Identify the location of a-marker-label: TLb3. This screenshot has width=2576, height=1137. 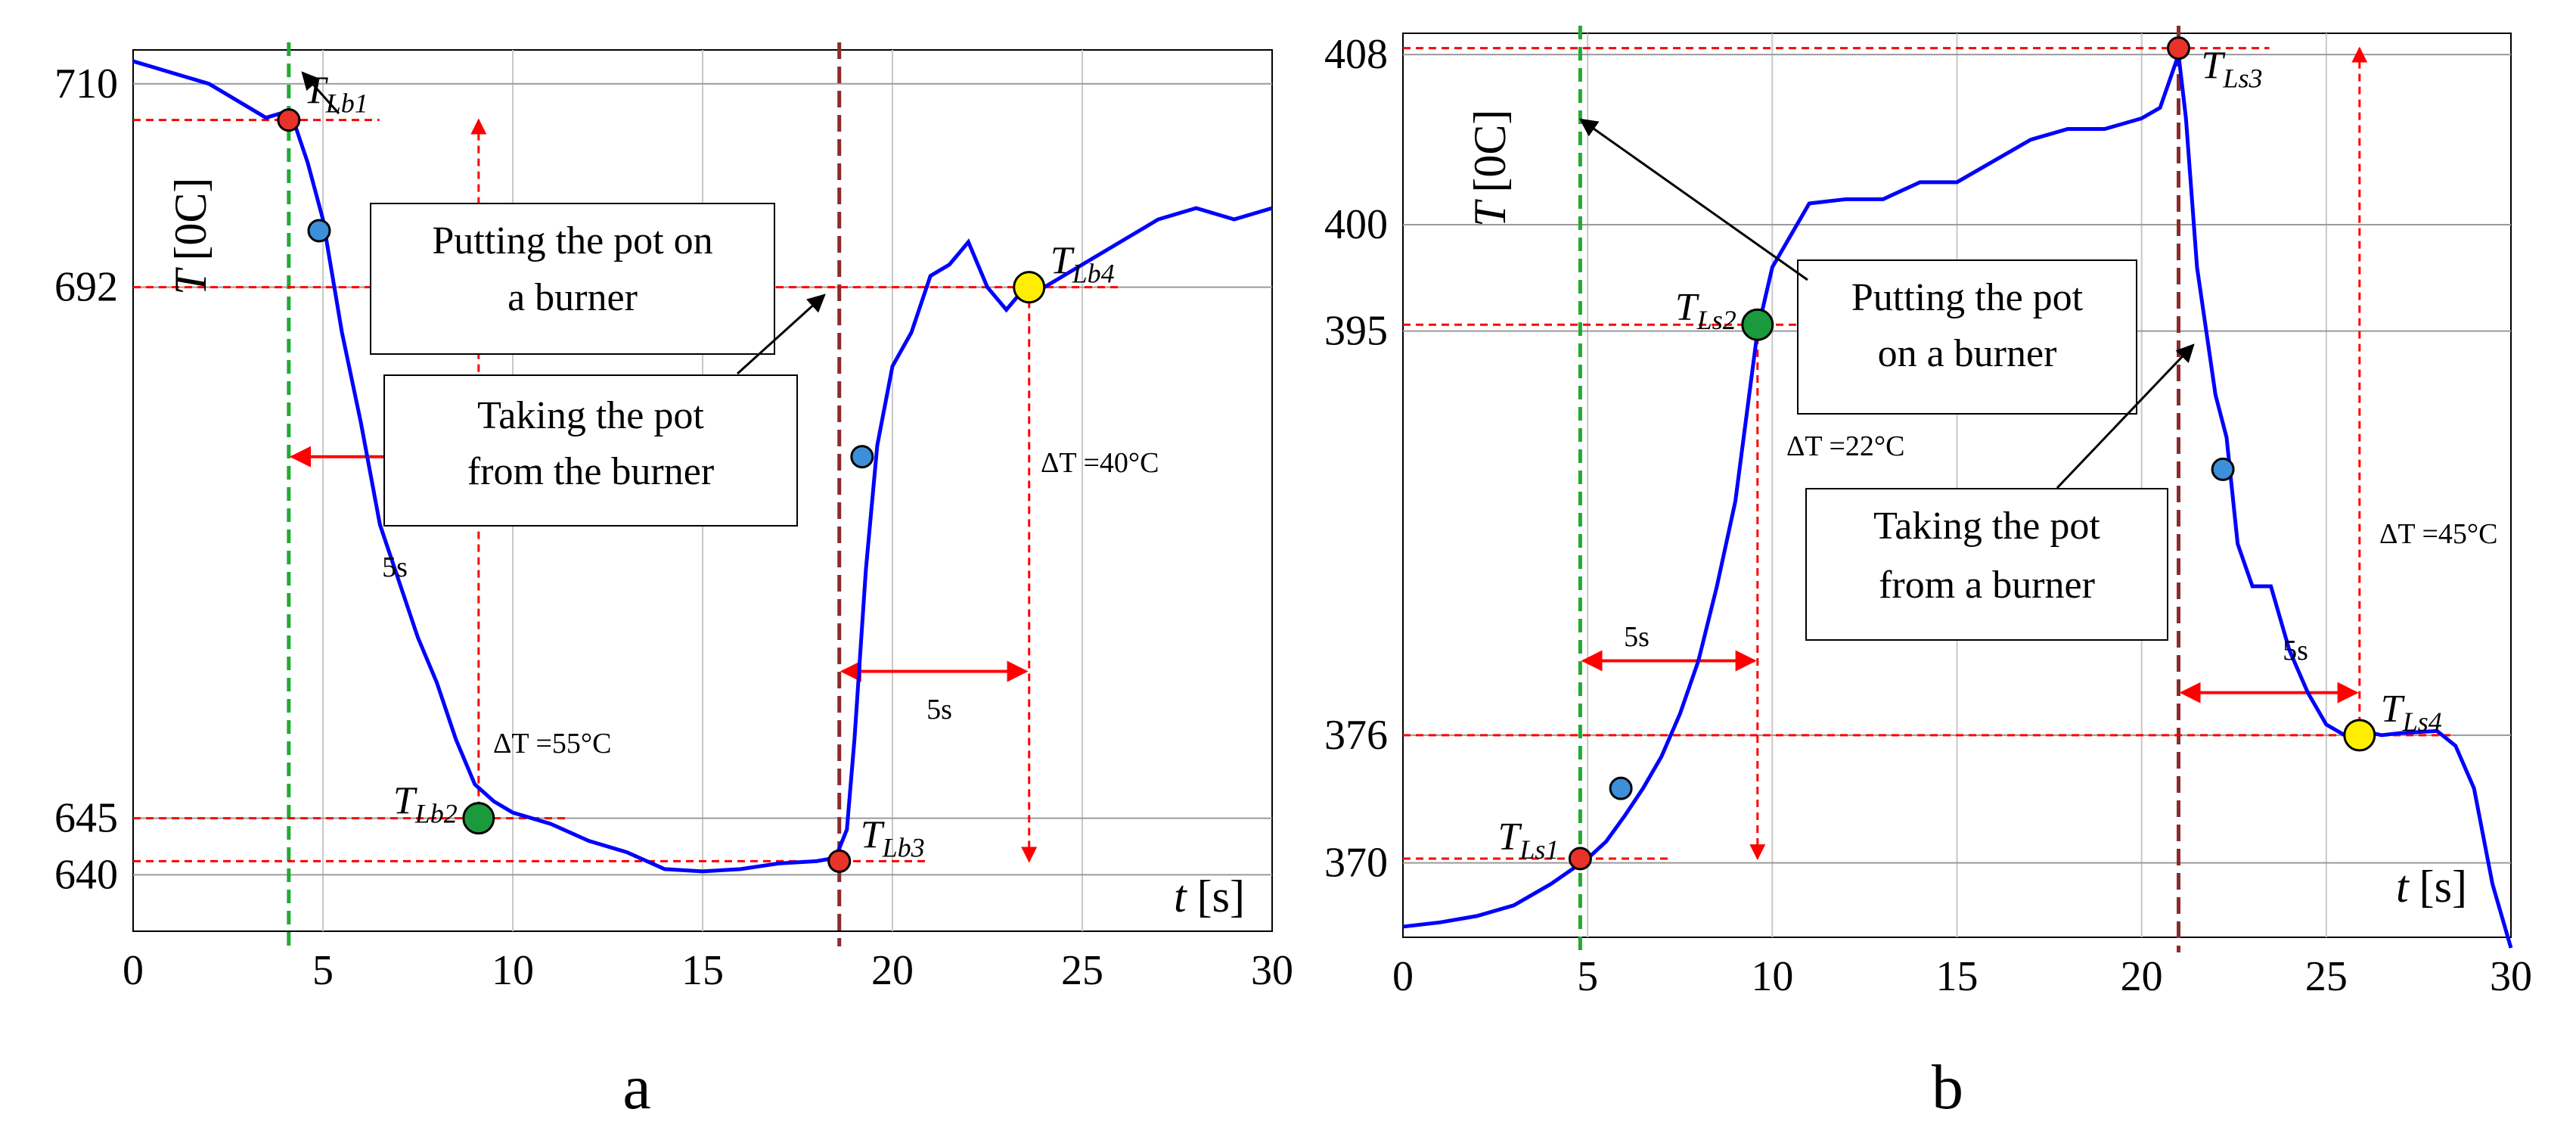
(893, 838).